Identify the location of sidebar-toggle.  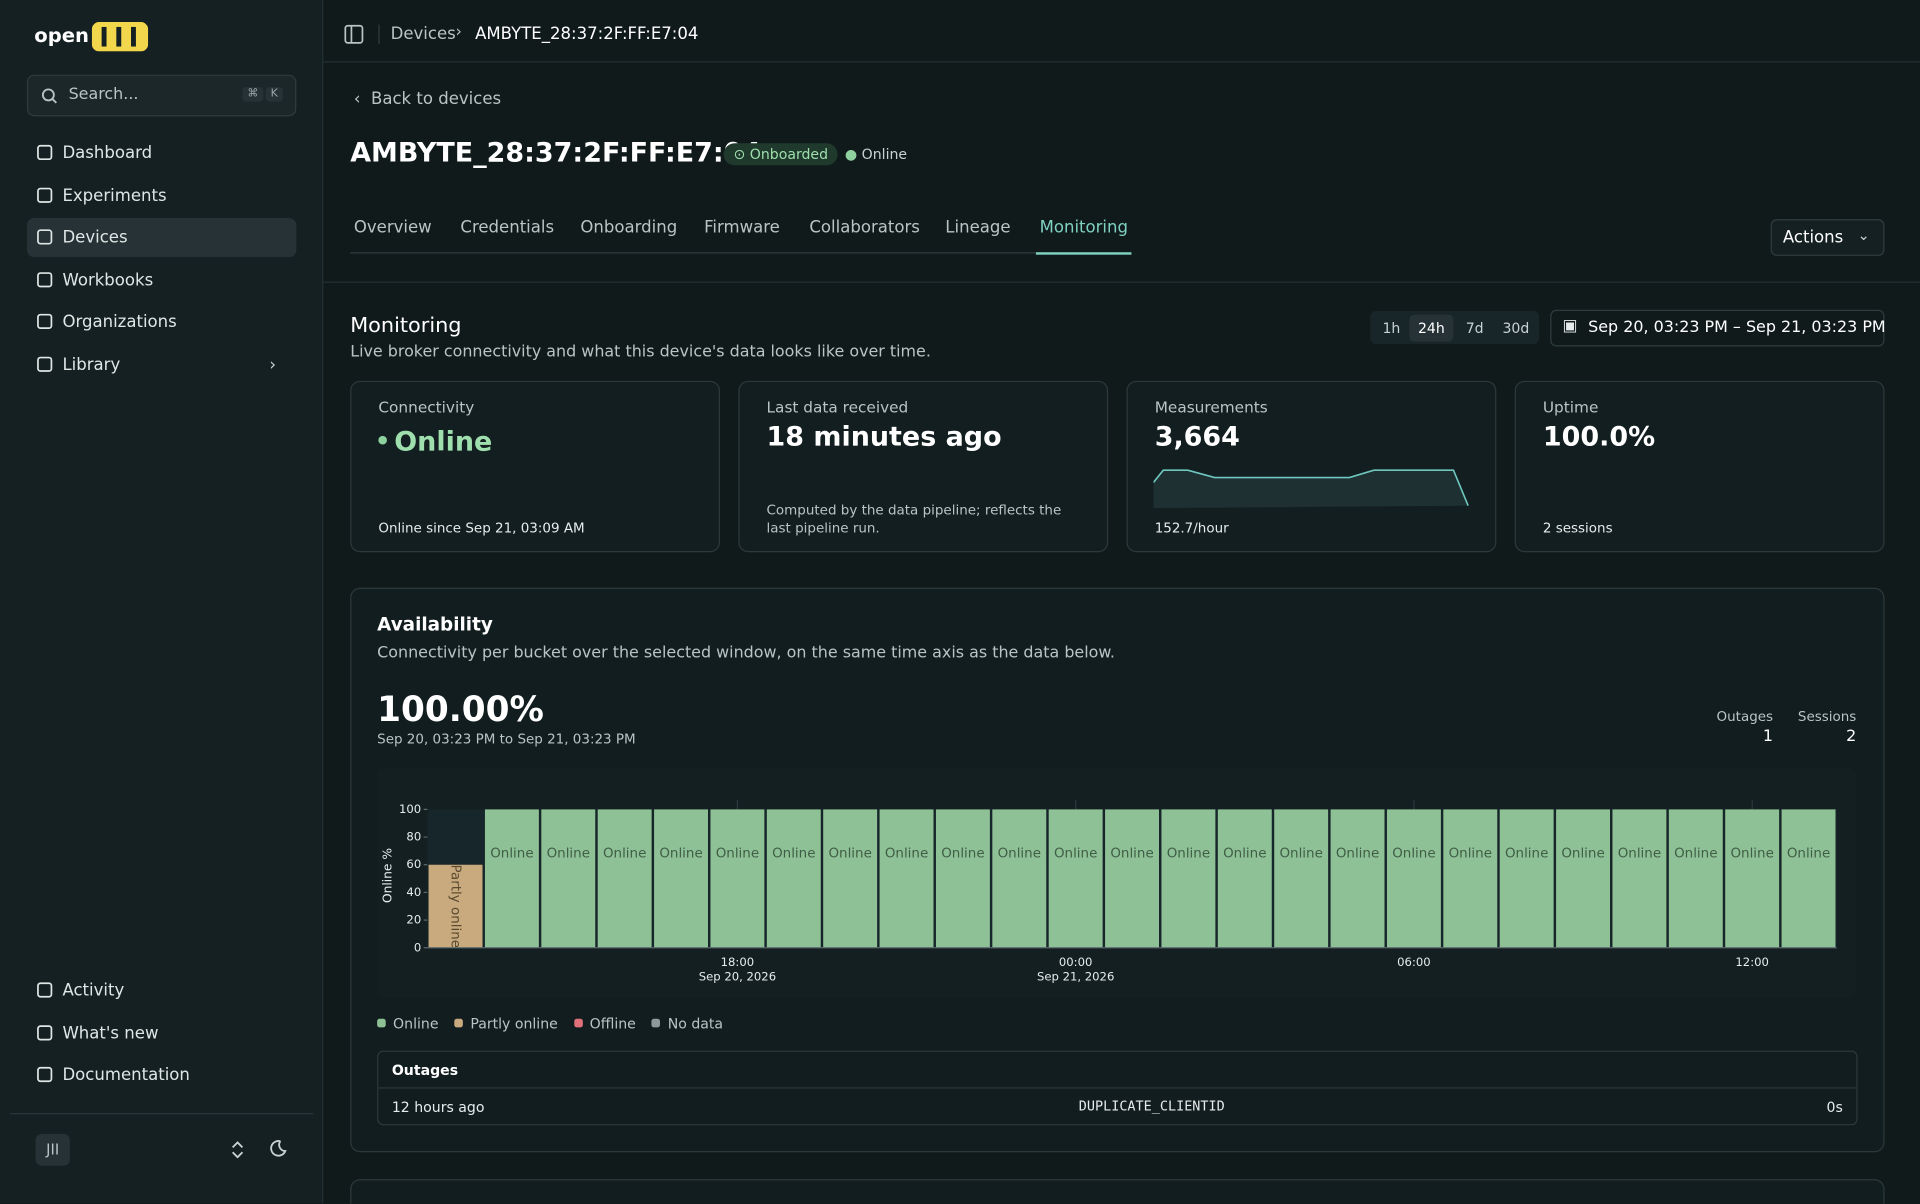
(354, 34).